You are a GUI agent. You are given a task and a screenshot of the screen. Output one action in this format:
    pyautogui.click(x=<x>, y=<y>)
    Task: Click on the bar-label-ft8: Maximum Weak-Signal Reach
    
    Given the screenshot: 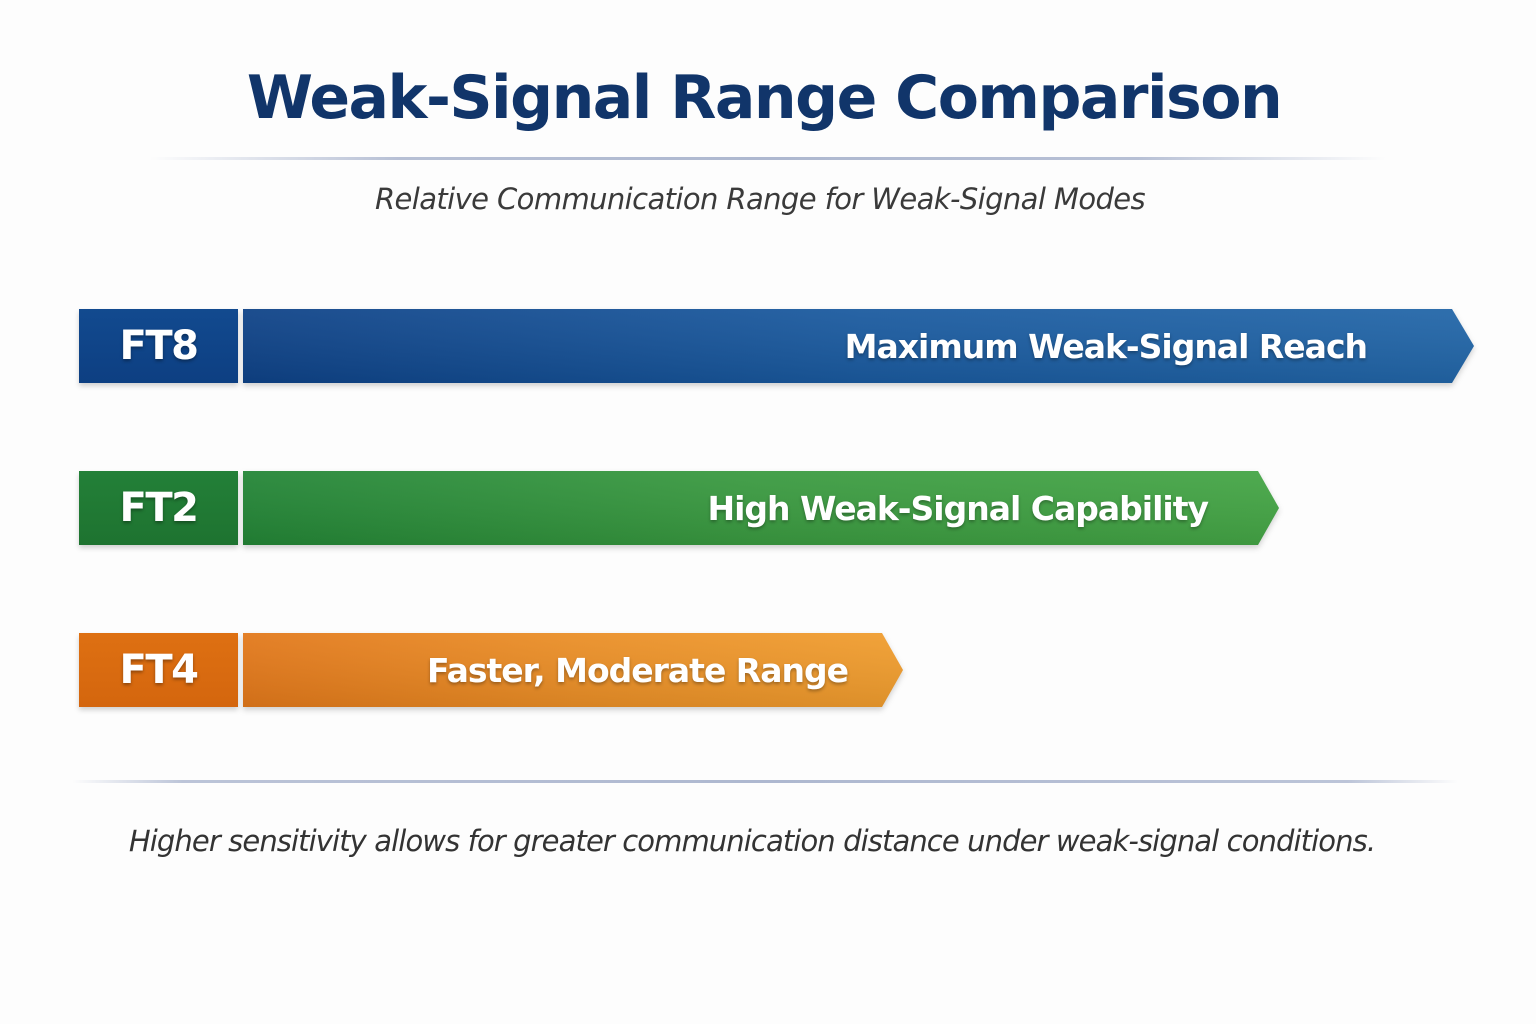 What is the action you would take?
    pyautogui.click(x=1106, y=346)
    